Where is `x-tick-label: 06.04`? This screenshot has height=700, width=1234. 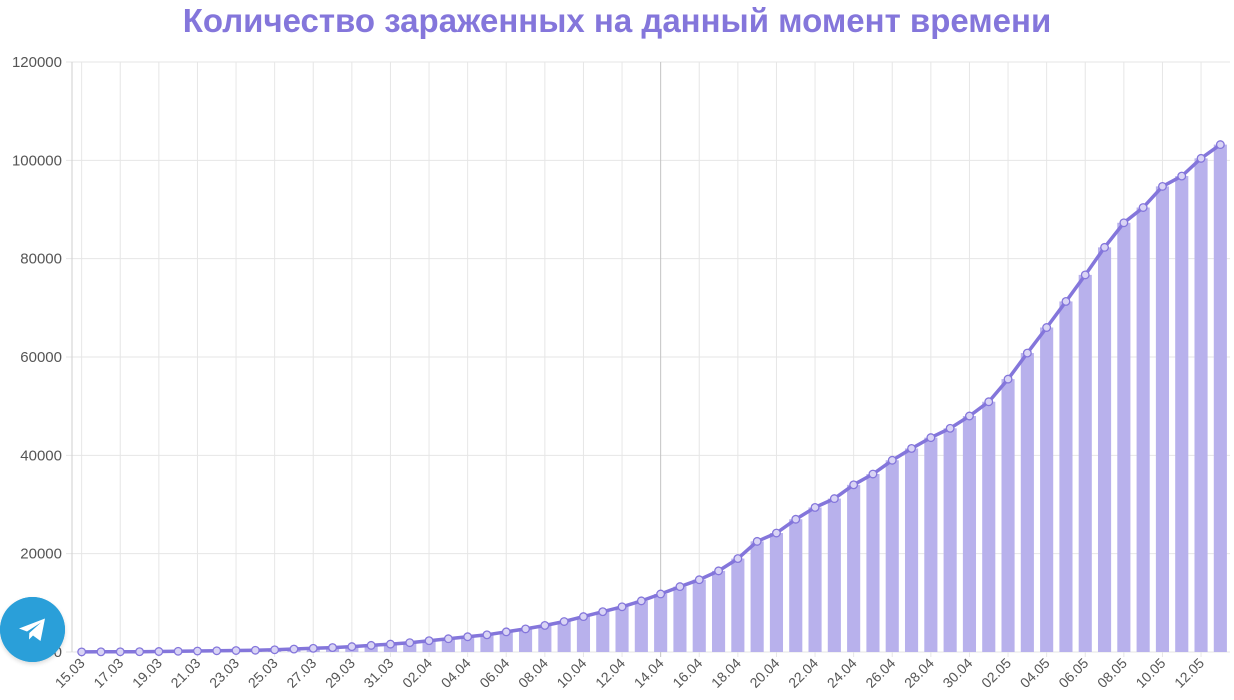 x-tick-label: 06.04 is located at coordinates (494, 673).